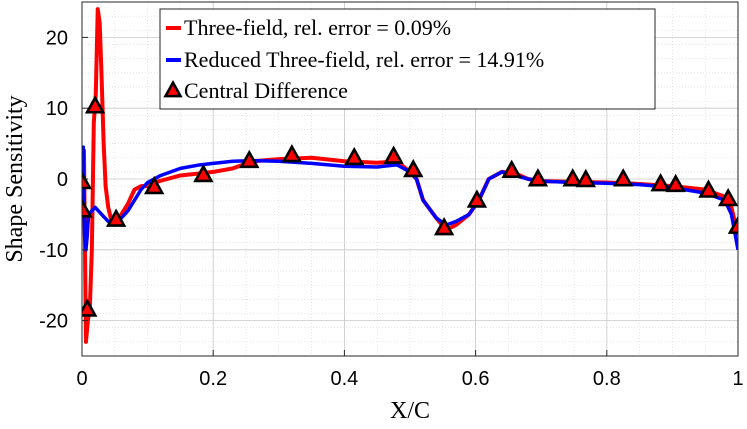  What do you see at coordinates (57, 38) in the screenshot?
I see `y-tick-label: 20` at bounding box center [57, 38].